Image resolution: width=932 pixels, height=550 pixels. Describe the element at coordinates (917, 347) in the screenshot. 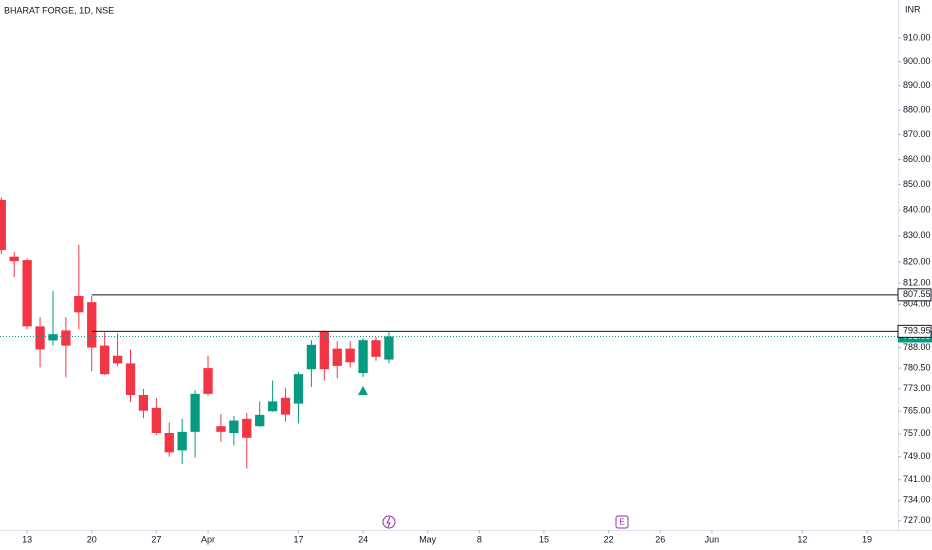

I see `y-tick-label: 788.00` at that location.